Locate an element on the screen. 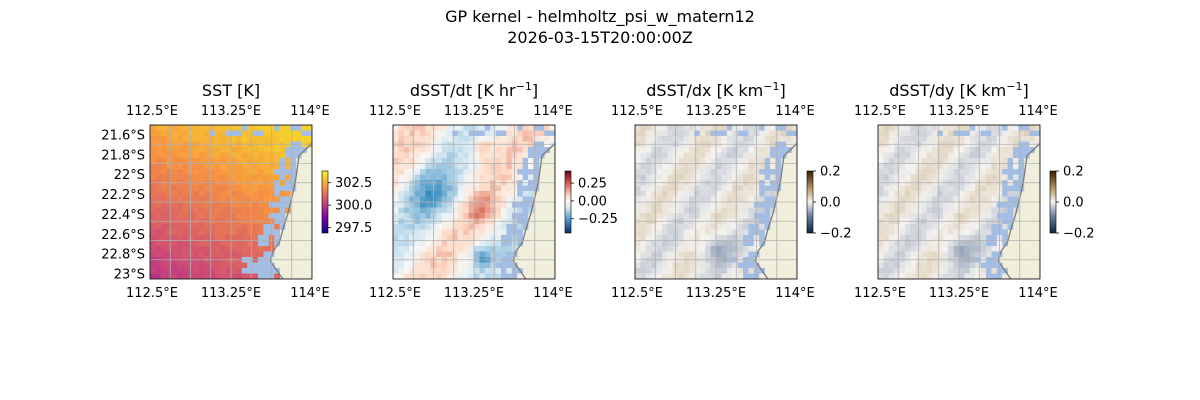  x-tick-label: 112.5°E is located at coordinates (395, 293).